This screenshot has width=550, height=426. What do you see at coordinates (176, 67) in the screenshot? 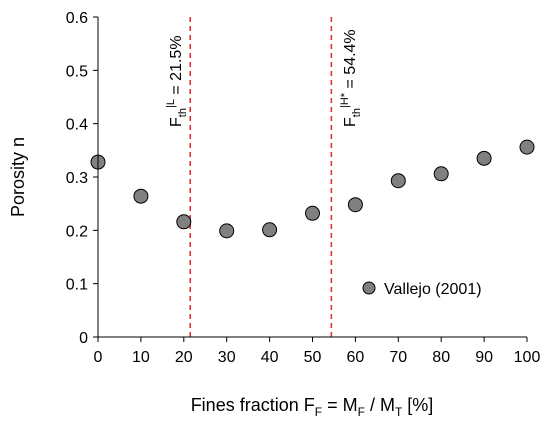
I see `threshold-label-low-end: = 21.5%` at bounding box center [176, 67].